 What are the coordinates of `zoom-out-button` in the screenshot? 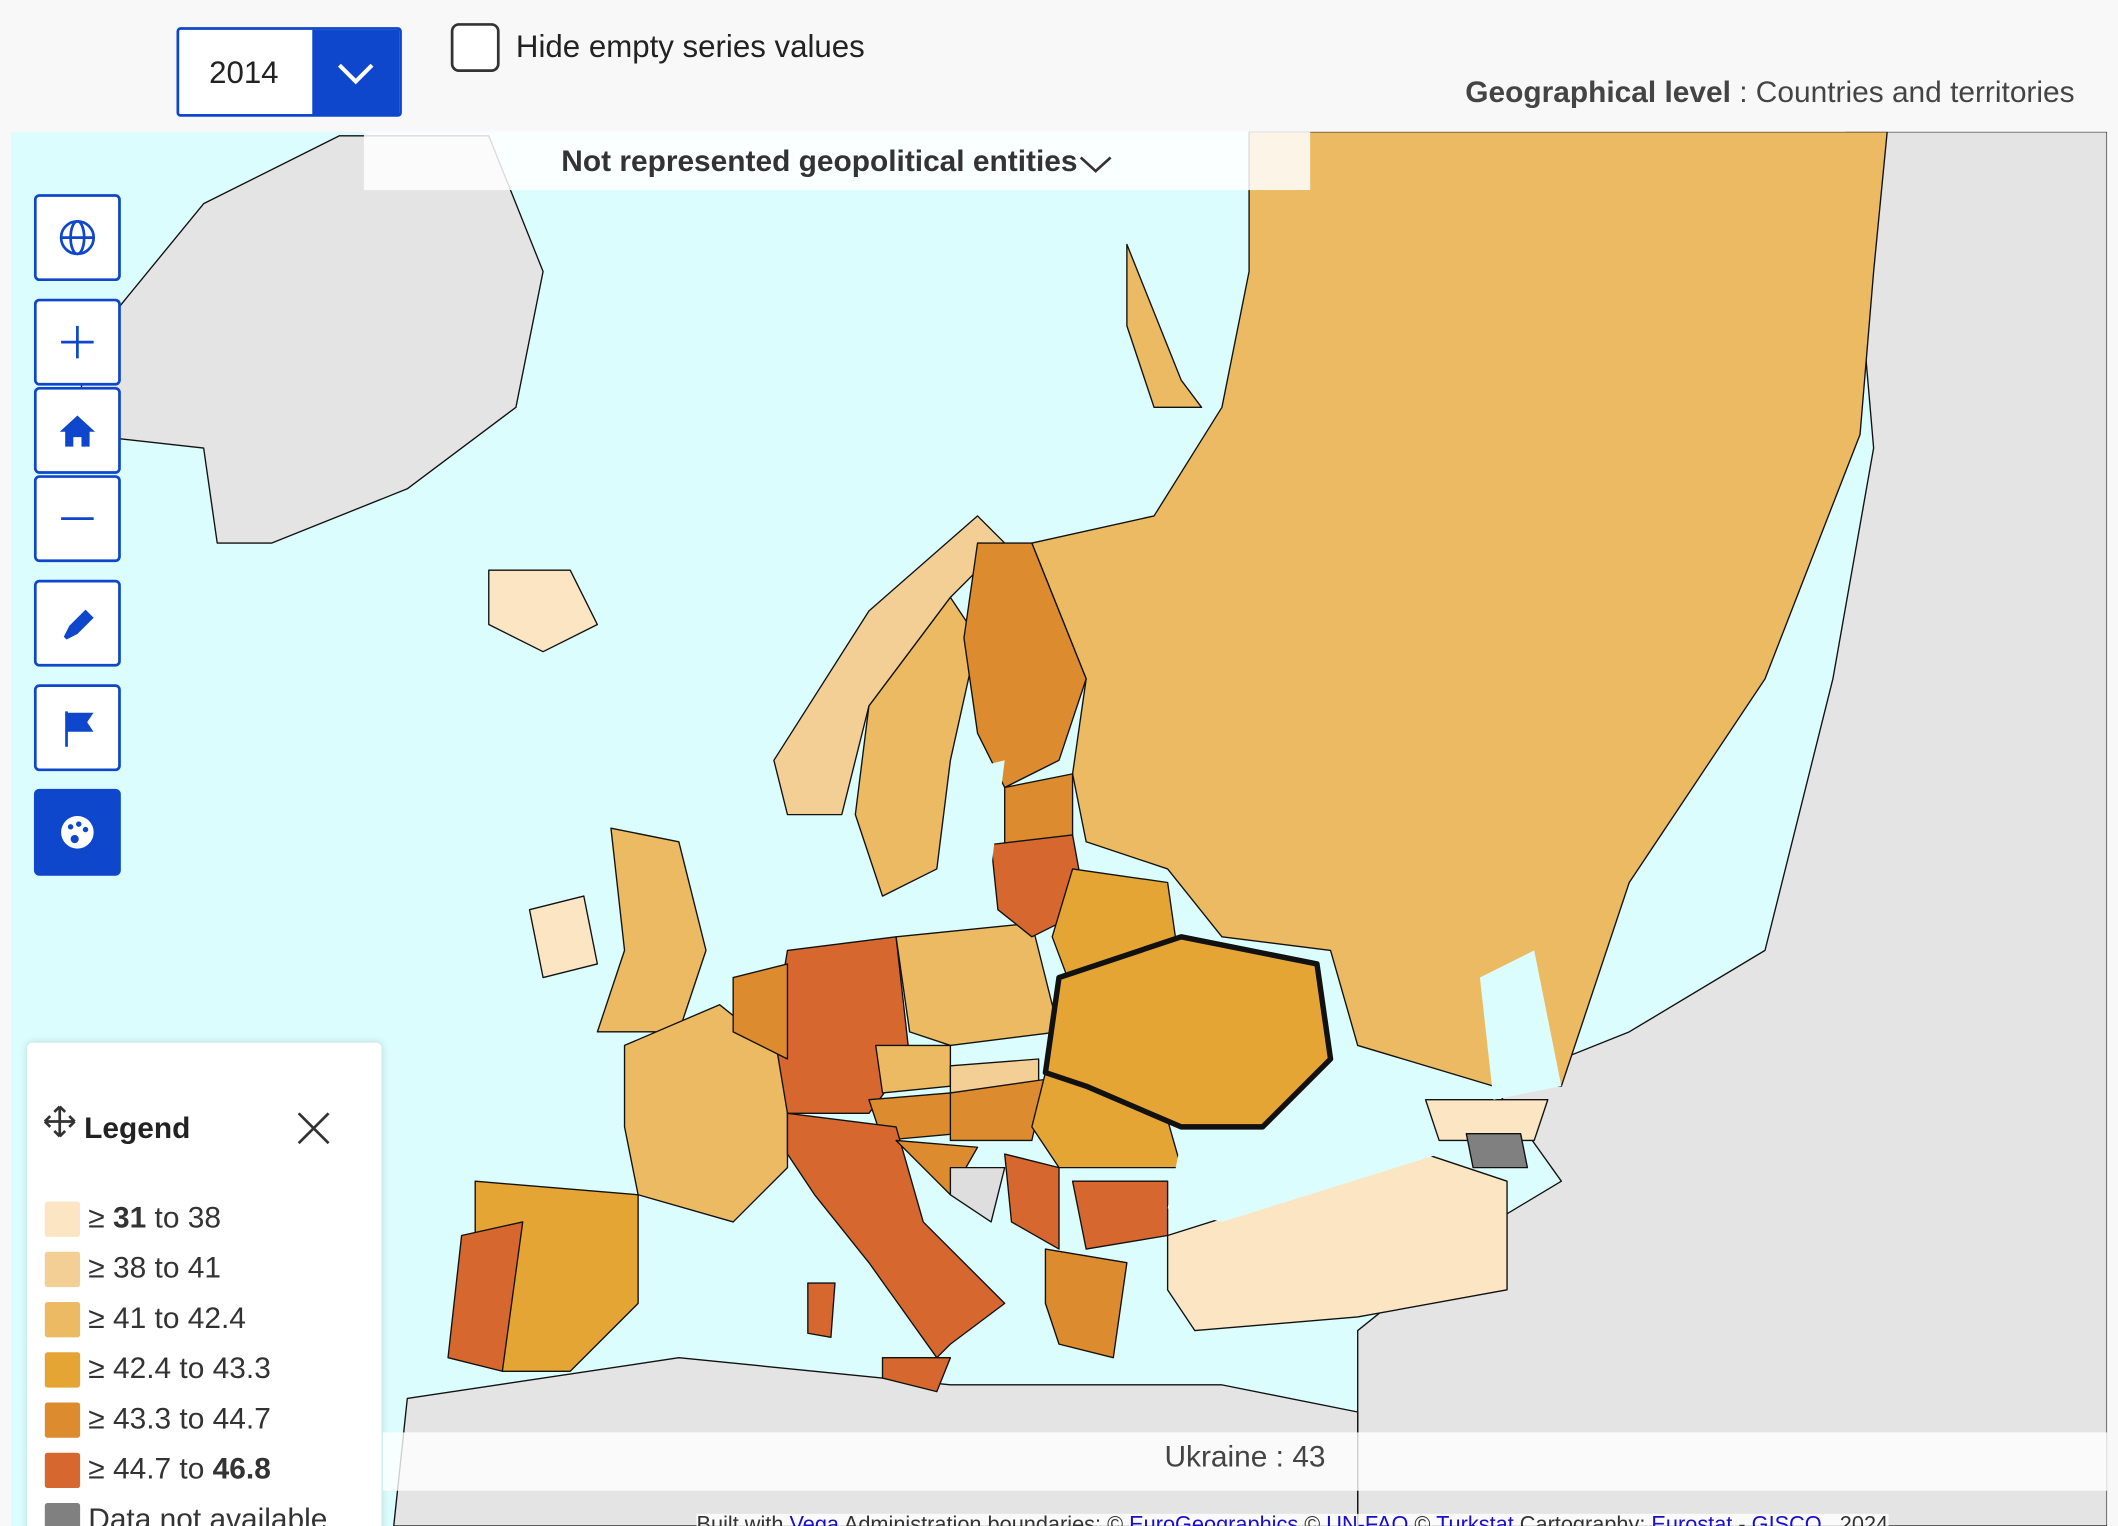 It's located at (77, 519).